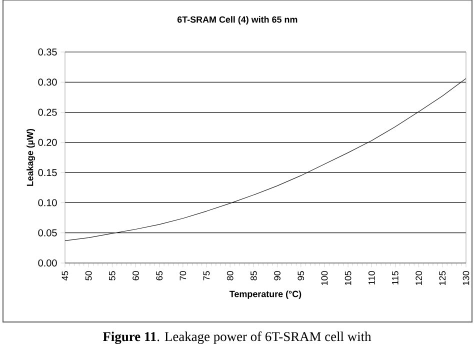 This screenshot has width=474, height=349. Describe the element at coordinates (135, 275) in the screenshot. I see `x-tick-label: 60` at that location.